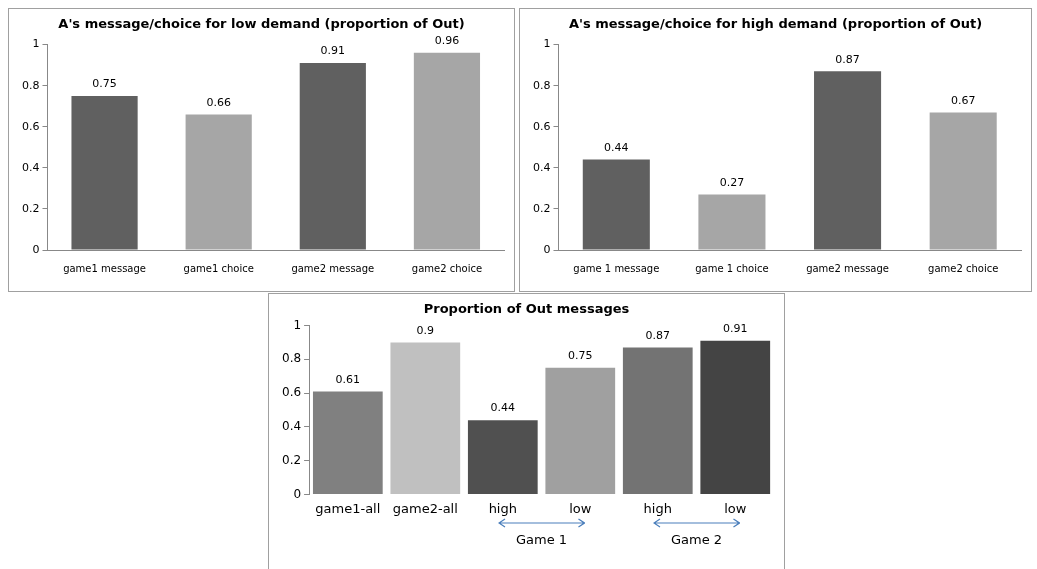 This screenshot has height=569, width=1037. Describe the element at coordinates (104, 268) in the screenshot. I see `x-tick-label: game1 message` at that location.